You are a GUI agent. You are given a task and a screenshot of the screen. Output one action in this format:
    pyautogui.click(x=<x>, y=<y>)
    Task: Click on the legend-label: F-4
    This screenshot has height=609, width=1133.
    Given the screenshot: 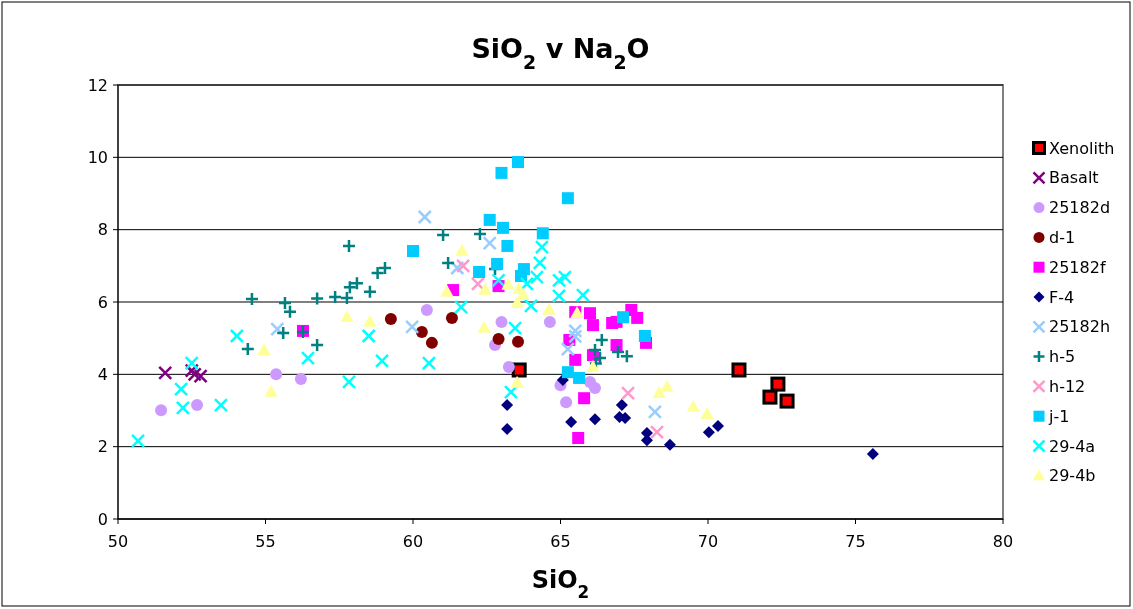 What is the action you would take?
    pyautogui.click(x=1062, y=297)
    